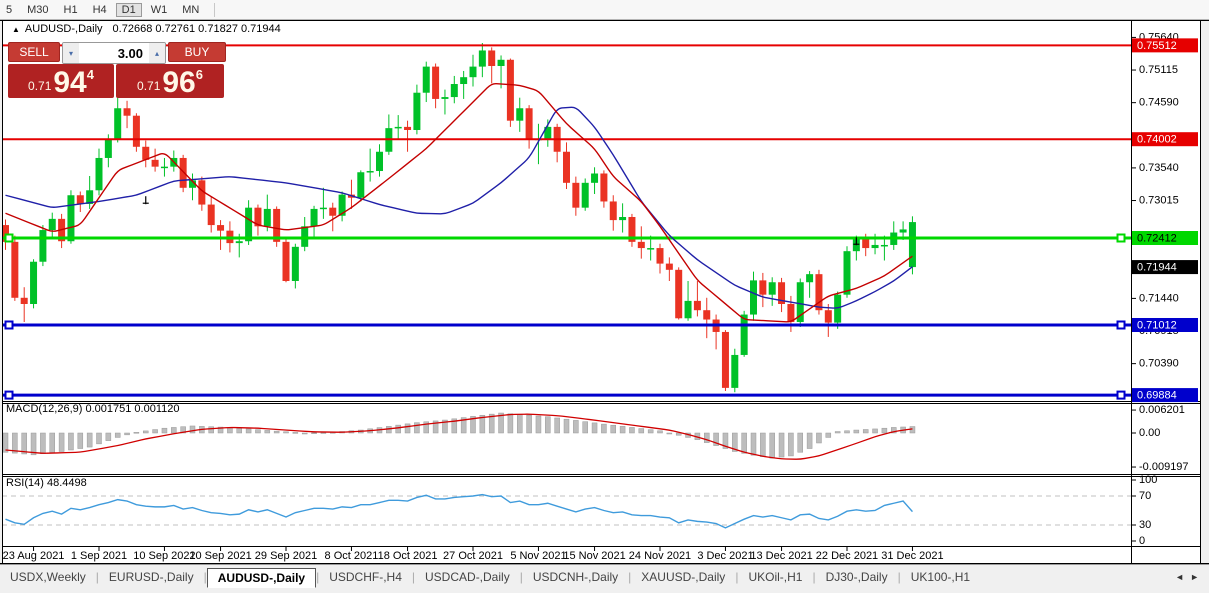 The height and width of the screenshot is (593, 1209). I want to click on one-click-trade-panel: SELL ▾ 3.00 ▴ BUY 0.71 94 4 0.71 96 6, so click(117, 70).